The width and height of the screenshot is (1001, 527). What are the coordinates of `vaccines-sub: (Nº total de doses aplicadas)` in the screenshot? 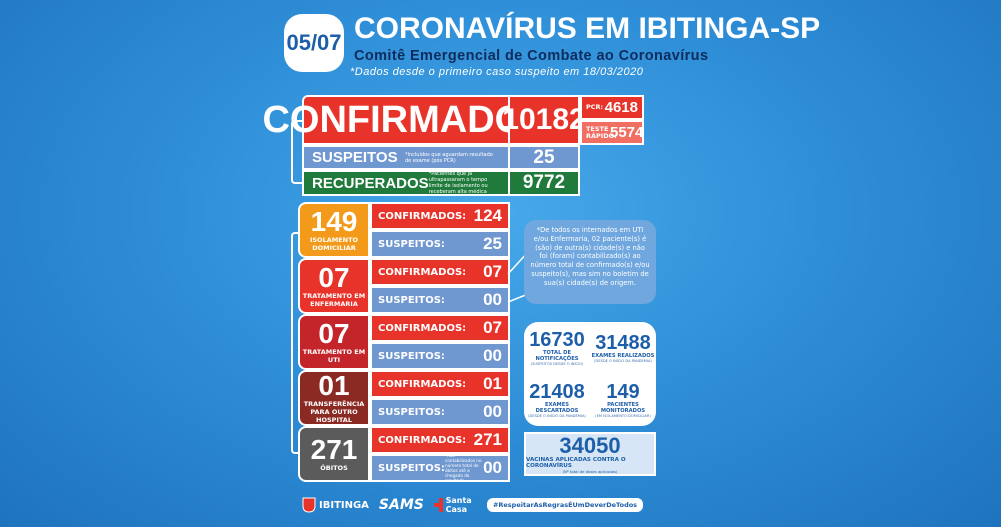 It's located at (590, 471).